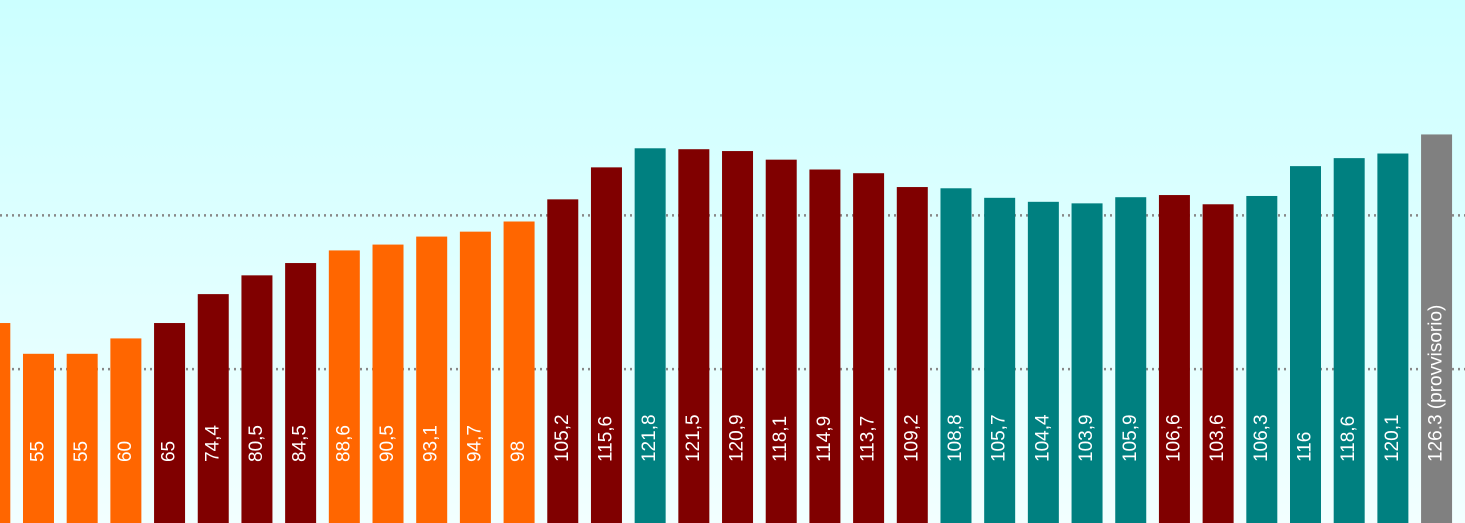  I want to click on value-label: 80,5, so click(256, 443).